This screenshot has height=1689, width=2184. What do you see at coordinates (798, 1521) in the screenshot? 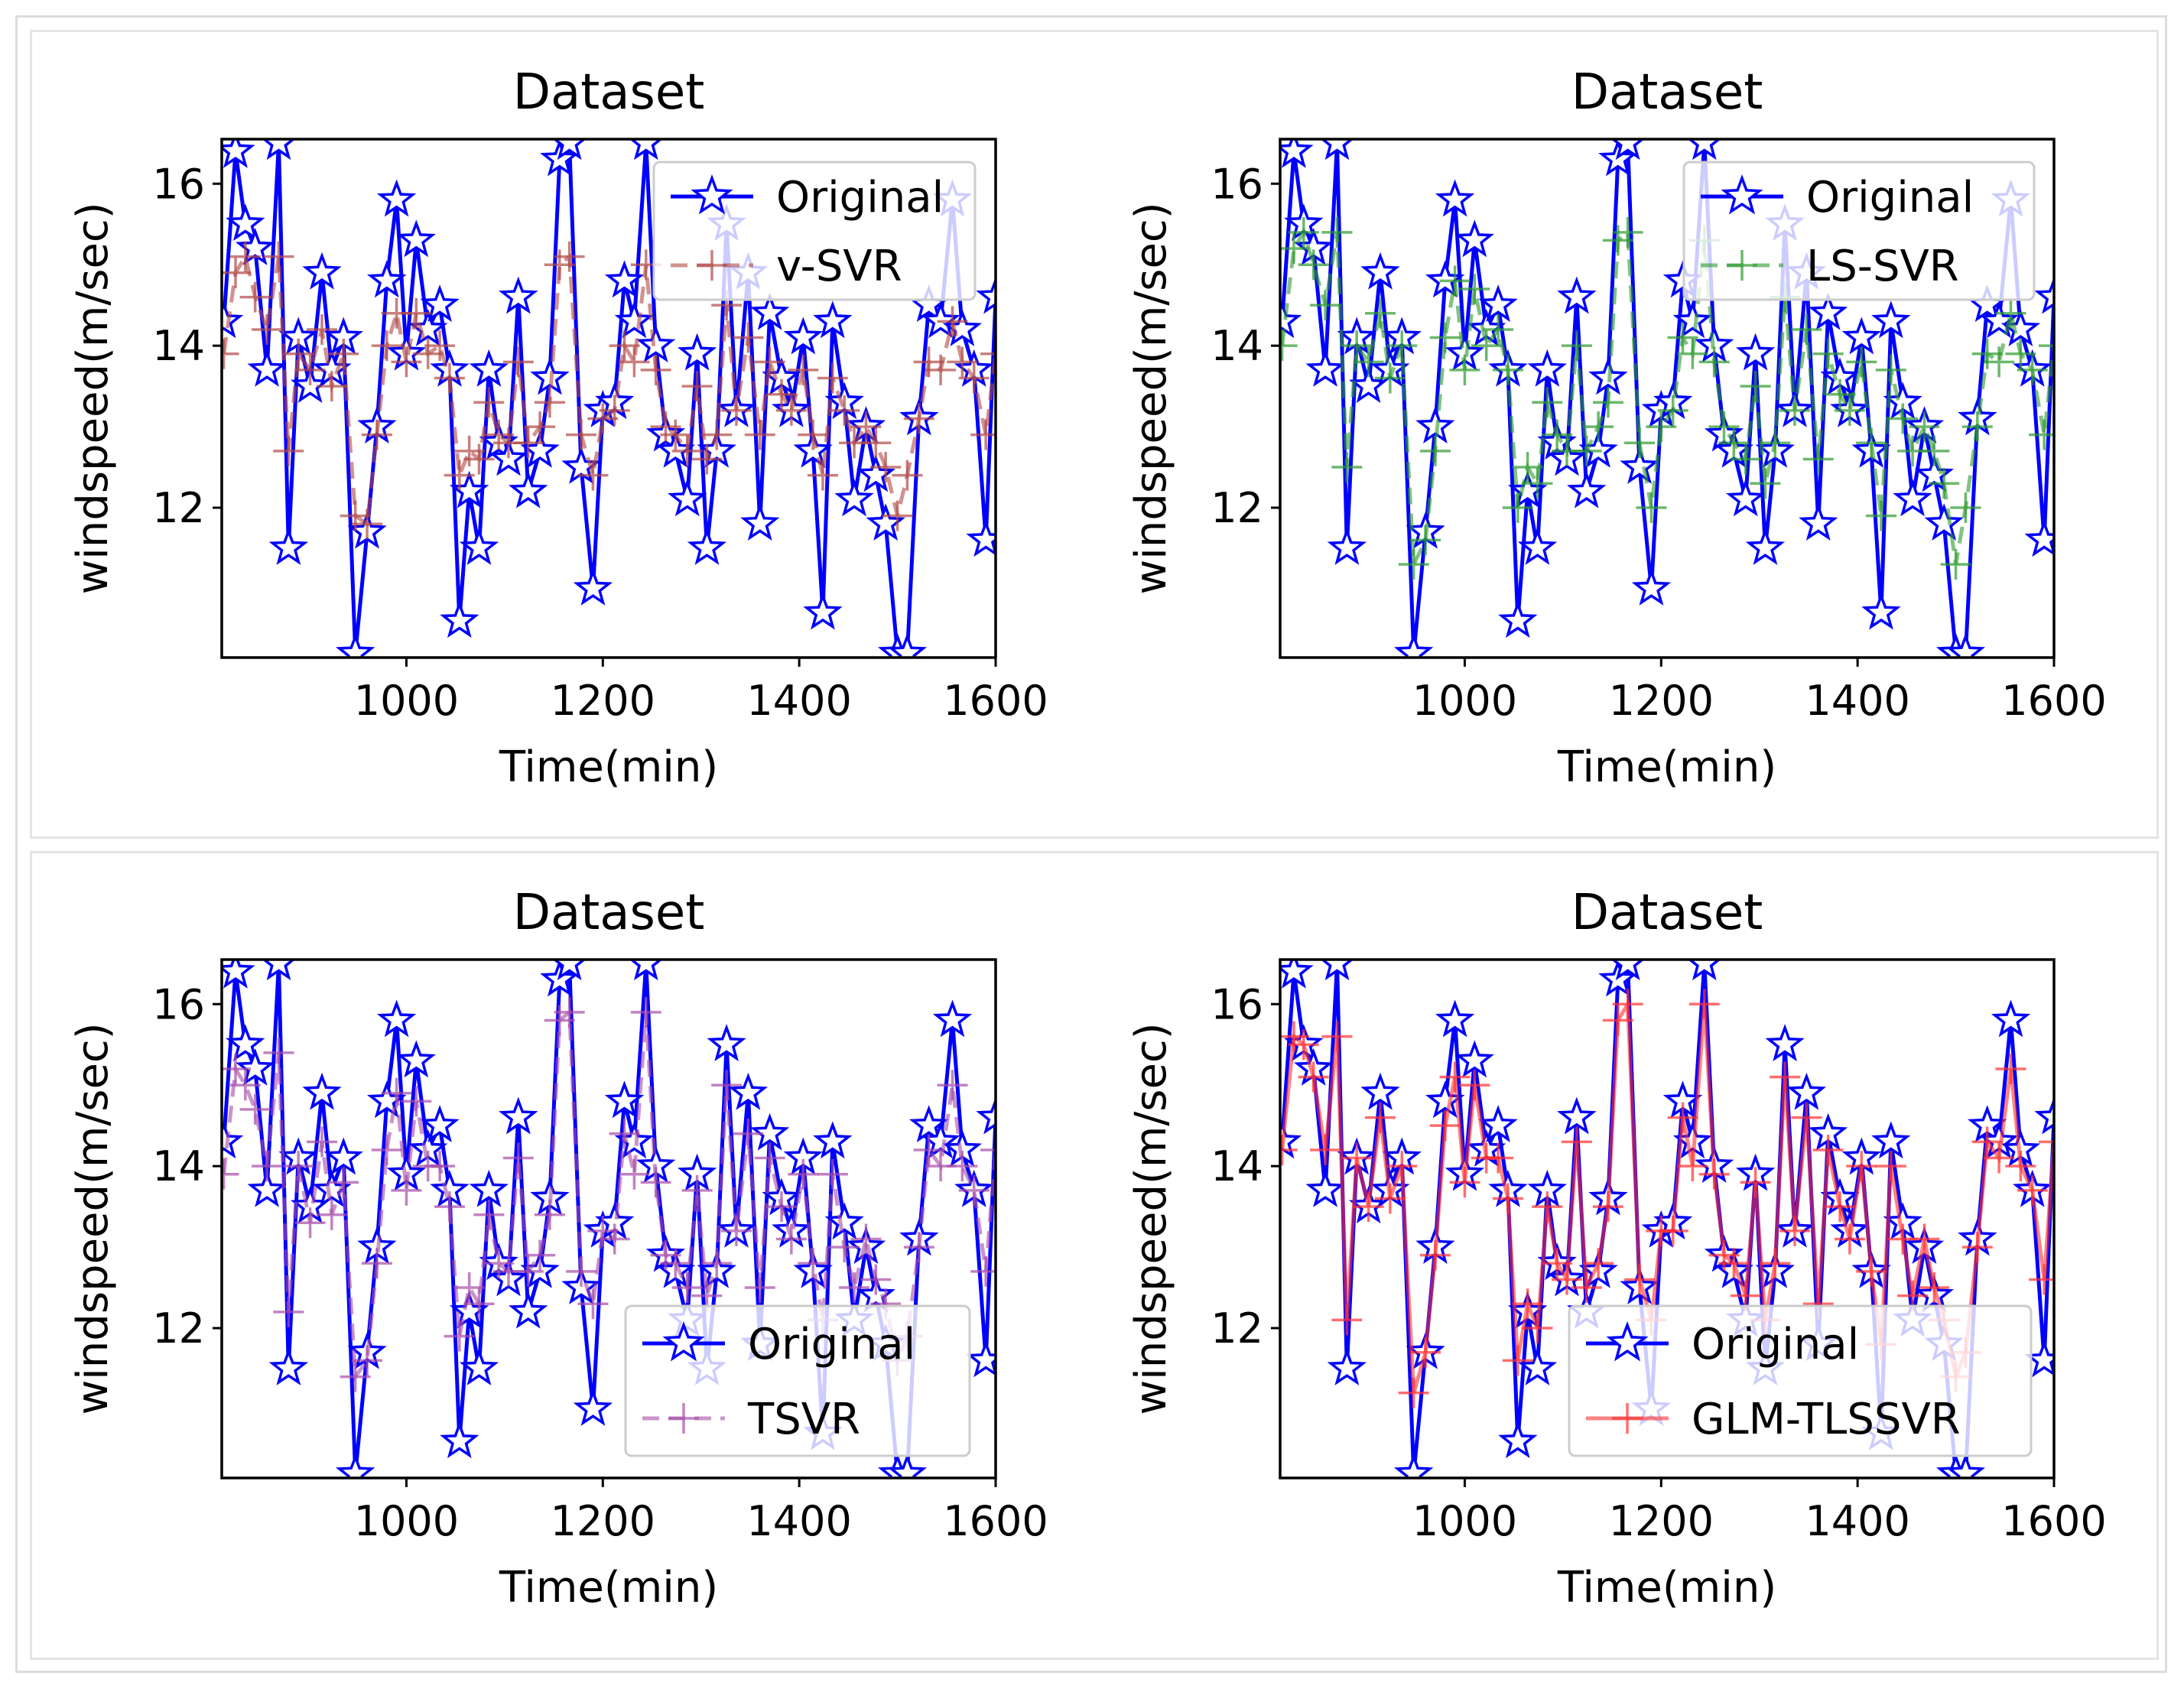
I see `x-tick-label: 1400` at bounding box center [798, 1521].